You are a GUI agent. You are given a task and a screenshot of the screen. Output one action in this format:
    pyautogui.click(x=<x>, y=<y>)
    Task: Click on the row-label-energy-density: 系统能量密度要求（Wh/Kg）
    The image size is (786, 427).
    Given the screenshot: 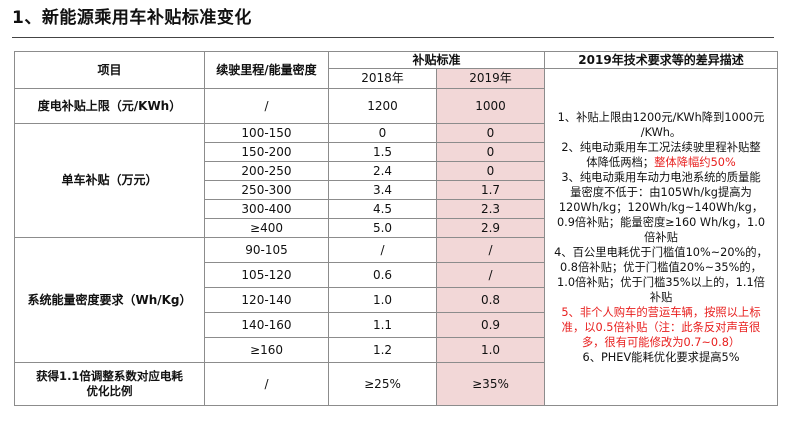 What is the action you would take?
    pyautogui.click(x=109, y=300)
    